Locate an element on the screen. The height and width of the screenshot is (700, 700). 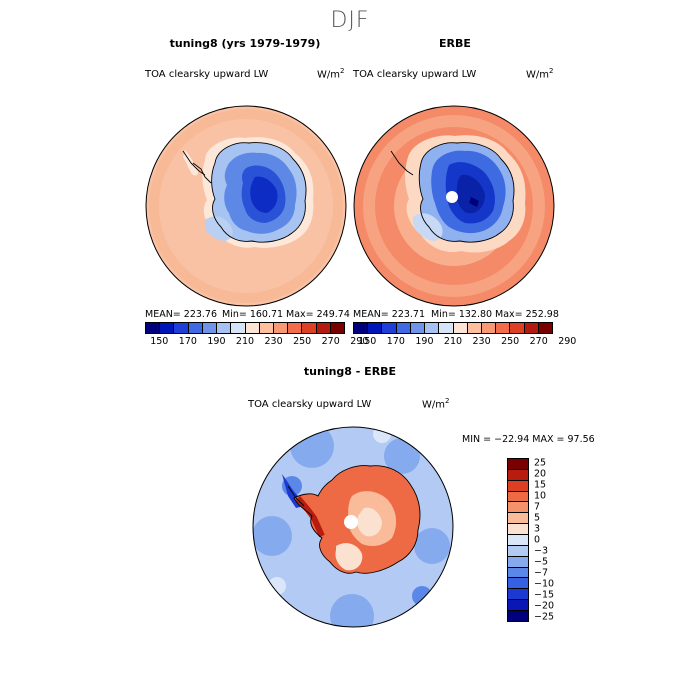
obs-colorbar-tick-label: 210 is located at coordinates (453, 341).